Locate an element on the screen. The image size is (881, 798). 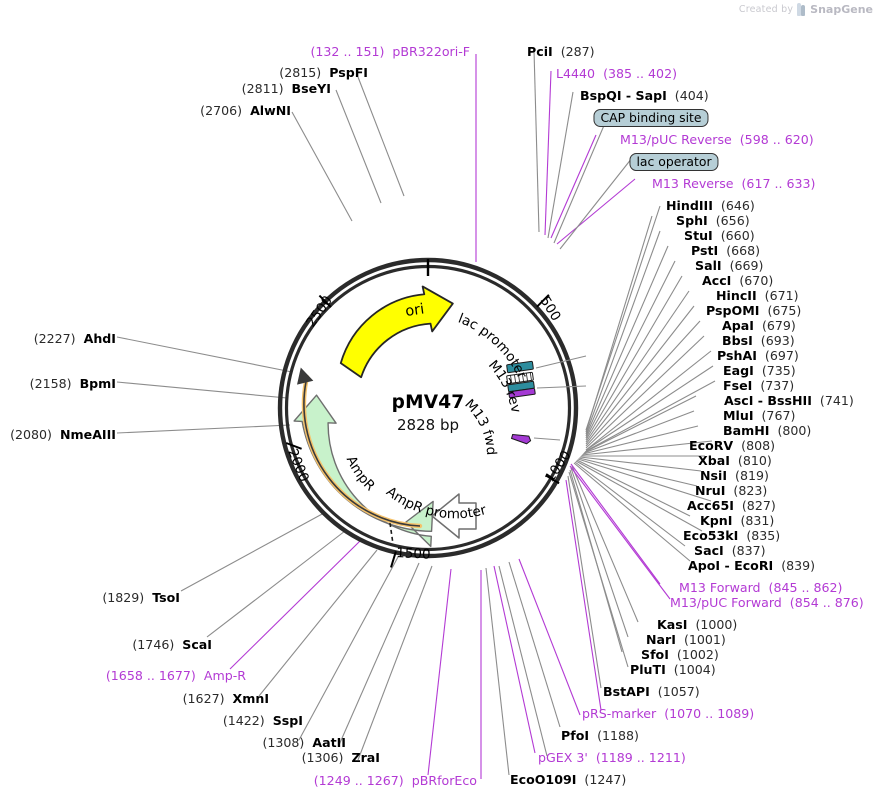
annotation-pbr322ori-f: (132 .. 151) pBR322ori-F is located at coordinates (390, 51).